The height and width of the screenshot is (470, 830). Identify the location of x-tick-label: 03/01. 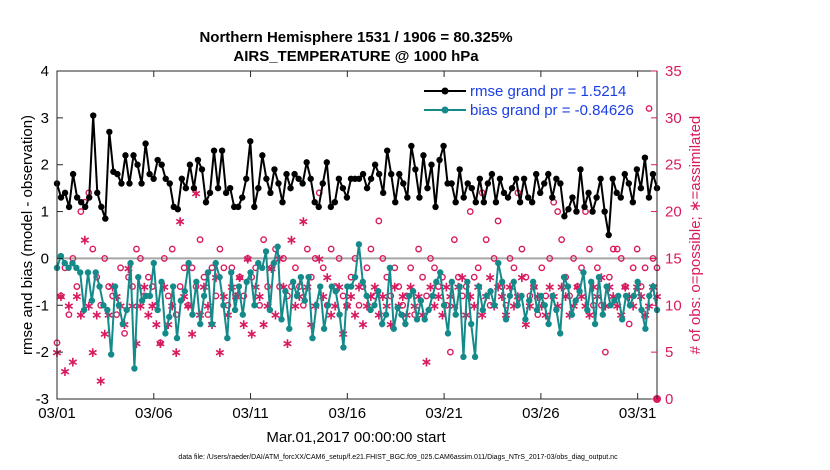
(57, 413).